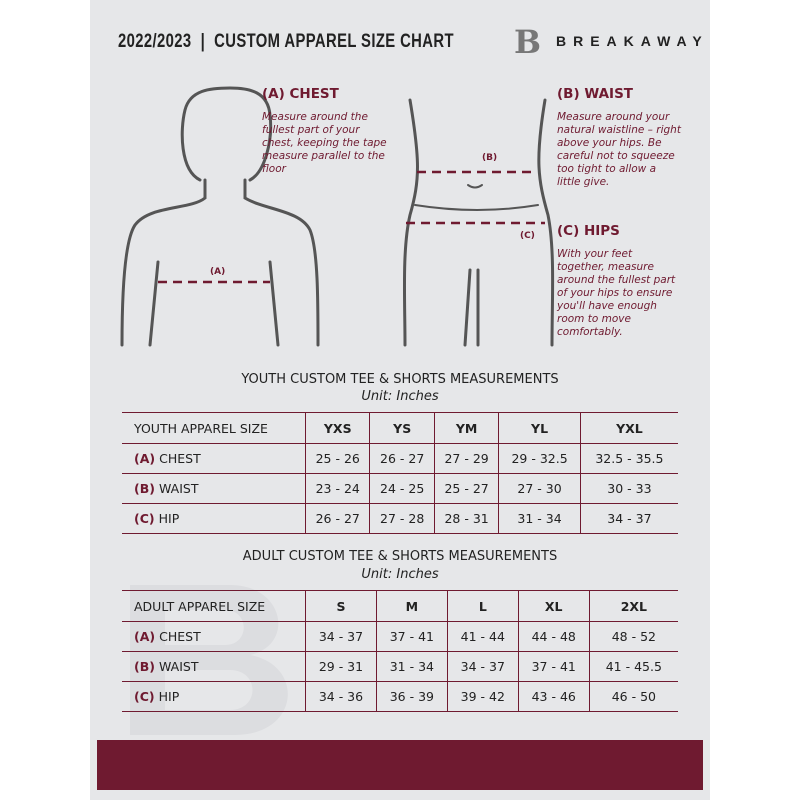 This screenshot has height=800, width=800. Describe the element at coordinates (539, 428) in the screenshot. I see `header-cell: YL` at that location.